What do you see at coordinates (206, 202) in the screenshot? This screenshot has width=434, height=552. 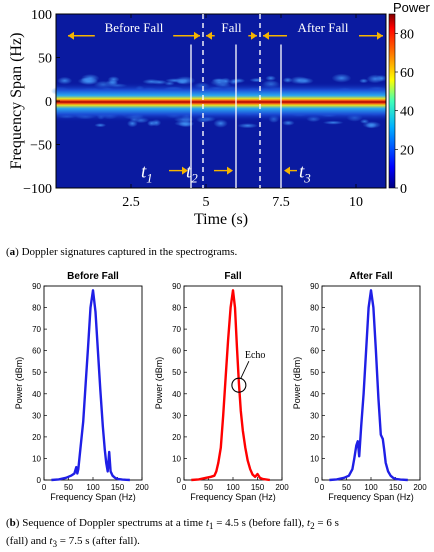 I see `spectrogram-x-tick-label: 5` at bounding box center [206, 202].